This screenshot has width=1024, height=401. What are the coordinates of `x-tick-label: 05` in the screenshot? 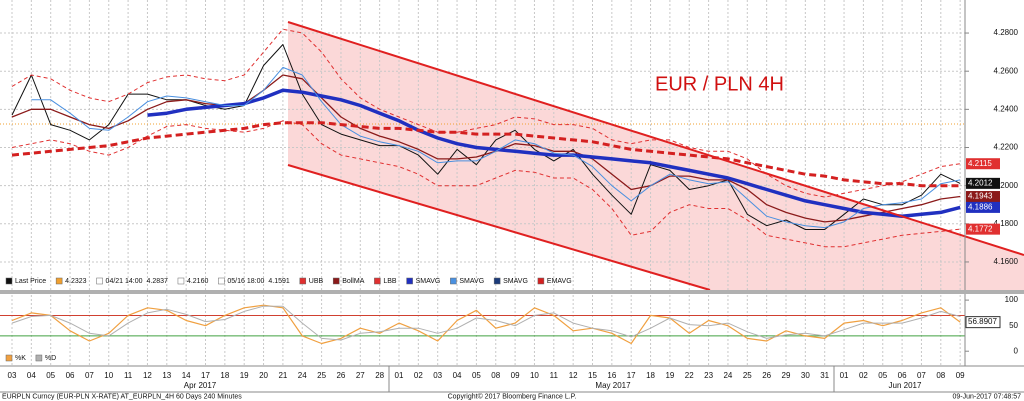 It's located at (476, 375).